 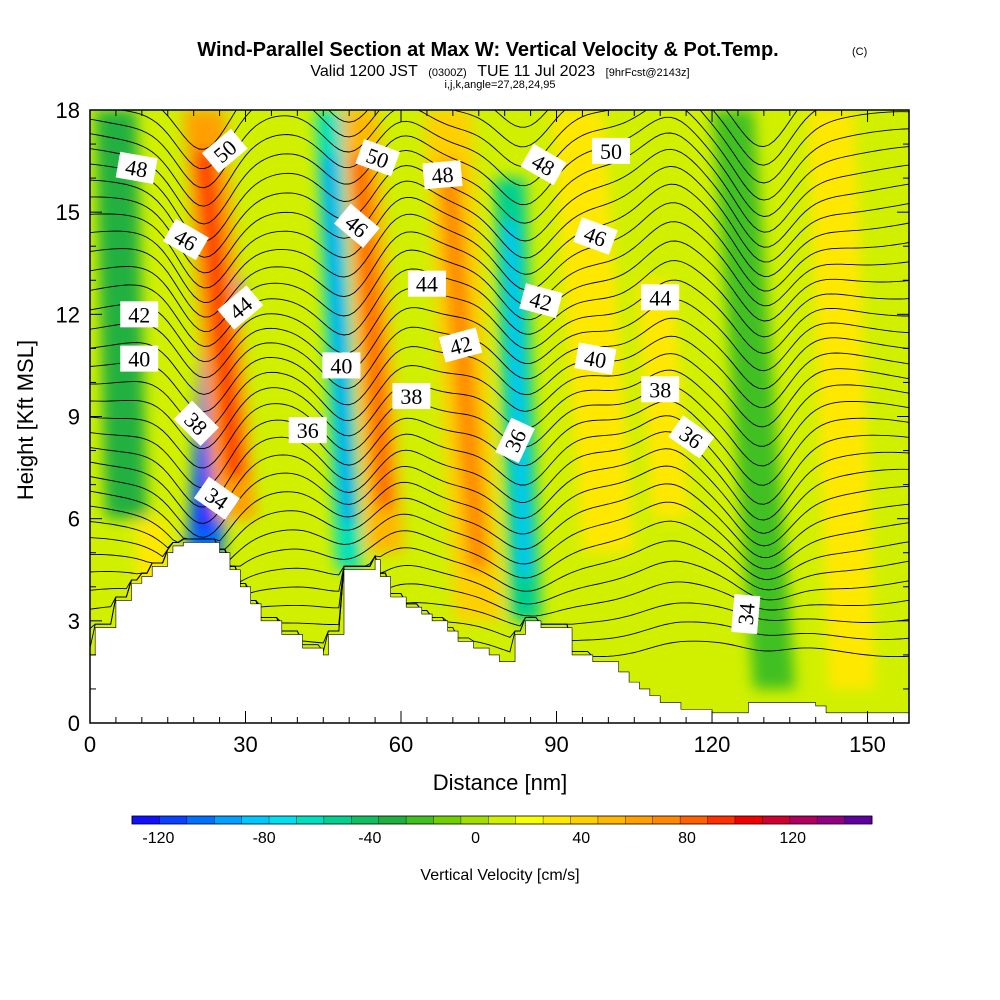 I want to click on isentrope-label-text: 44, so click(x=660, y=297).